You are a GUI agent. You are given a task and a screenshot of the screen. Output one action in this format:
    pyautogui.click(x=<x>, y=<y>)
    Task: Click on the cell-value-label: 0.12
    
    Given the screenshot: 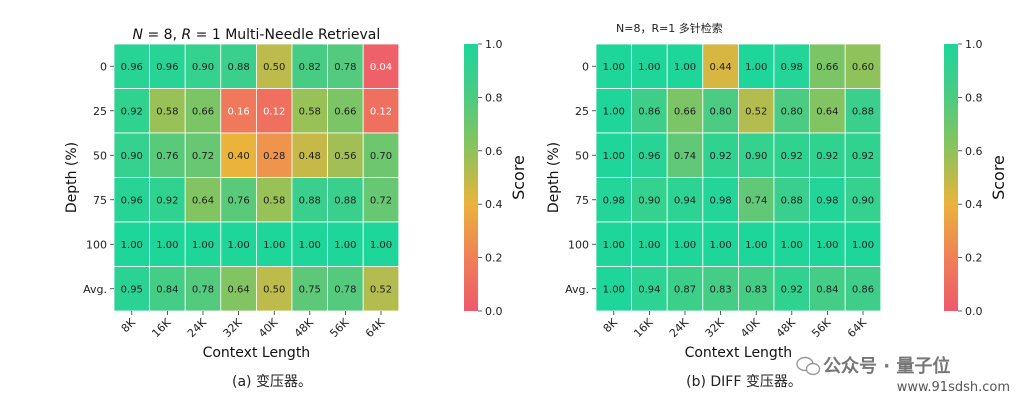 What is the action you would take?
    pyautogui.click(x=381, y=111)
    